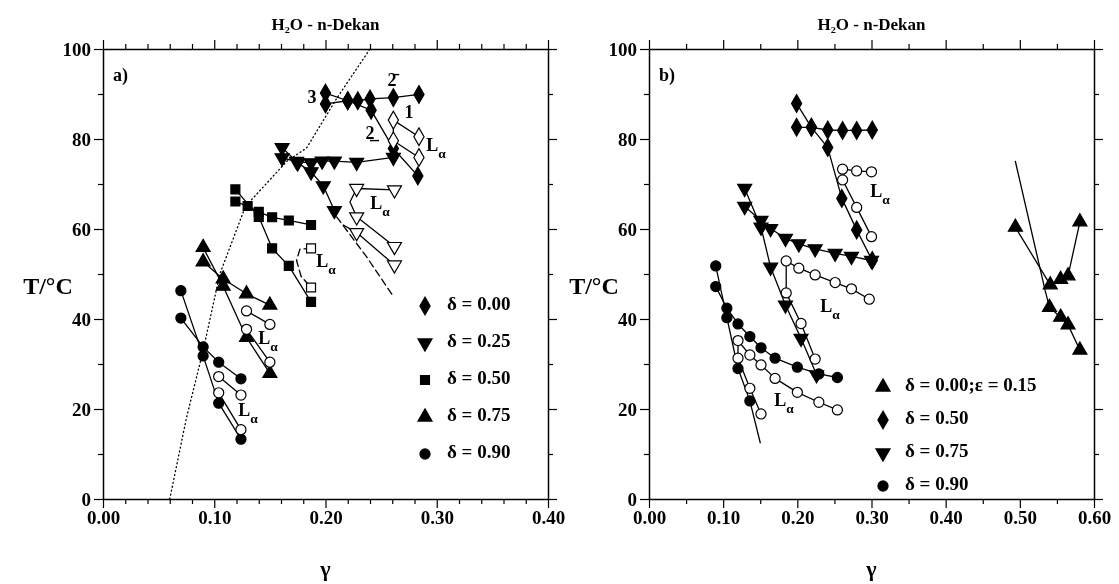 The width and height of the screenshot is (1119, 584). Describe the element at coordinates (479, 304) in the screenshot. I see `legend-label: δ = 0.00` at that location.